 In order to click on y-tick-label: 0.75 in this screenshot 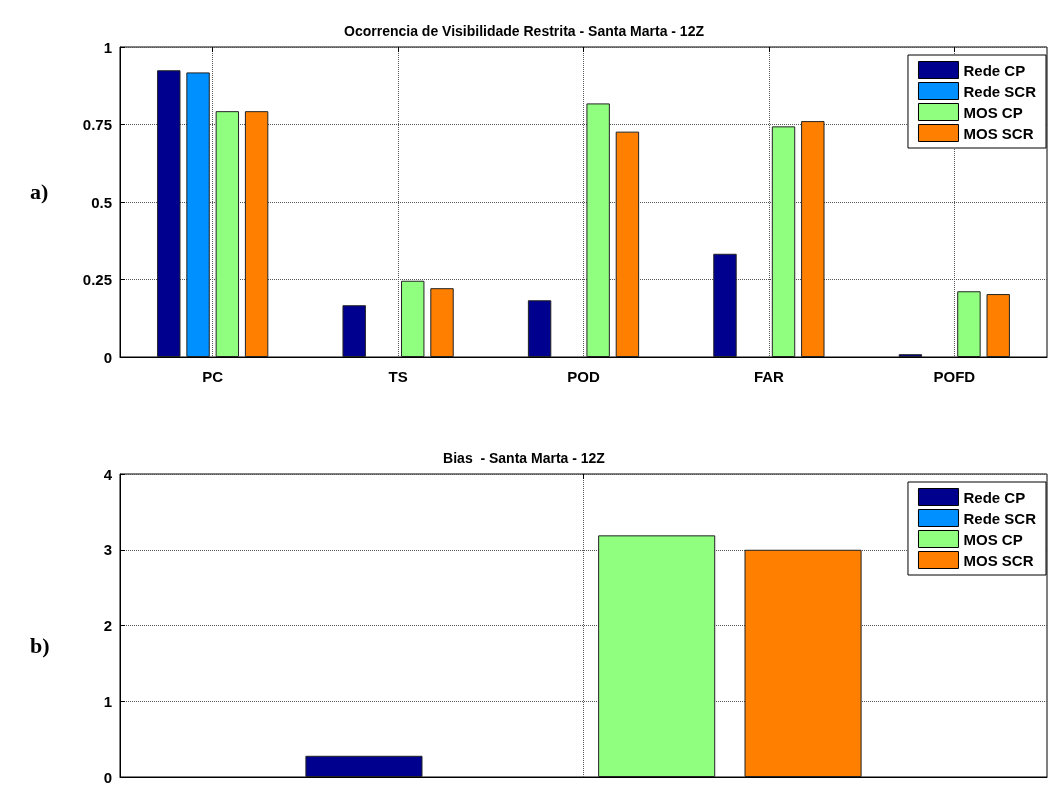, I will do `click(97, 124)`.